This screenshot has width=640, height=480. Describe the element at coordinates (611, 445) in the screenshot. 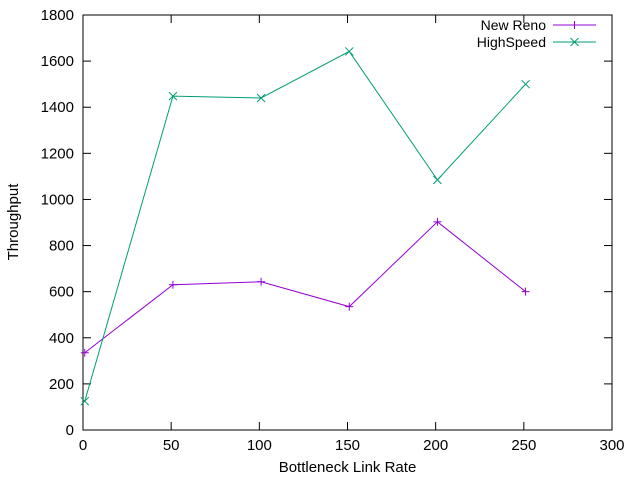

I see `x-tick-label: 300` at that location.